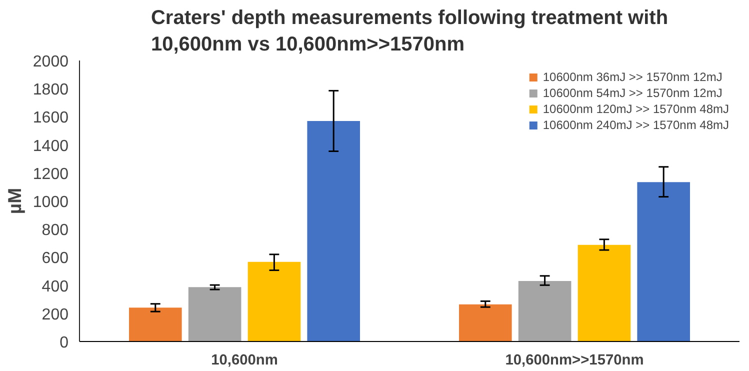 This screenshot has width=749, height=371. I want to click on chart-title: Craters' depth measurements following treatment with 10,600nm vs 10,600nm>>1570nm, so click(409, 31).